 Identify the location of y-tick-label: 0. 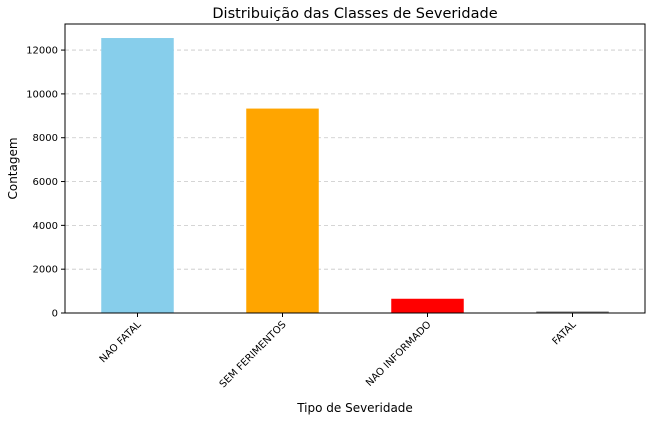
(55, 314).